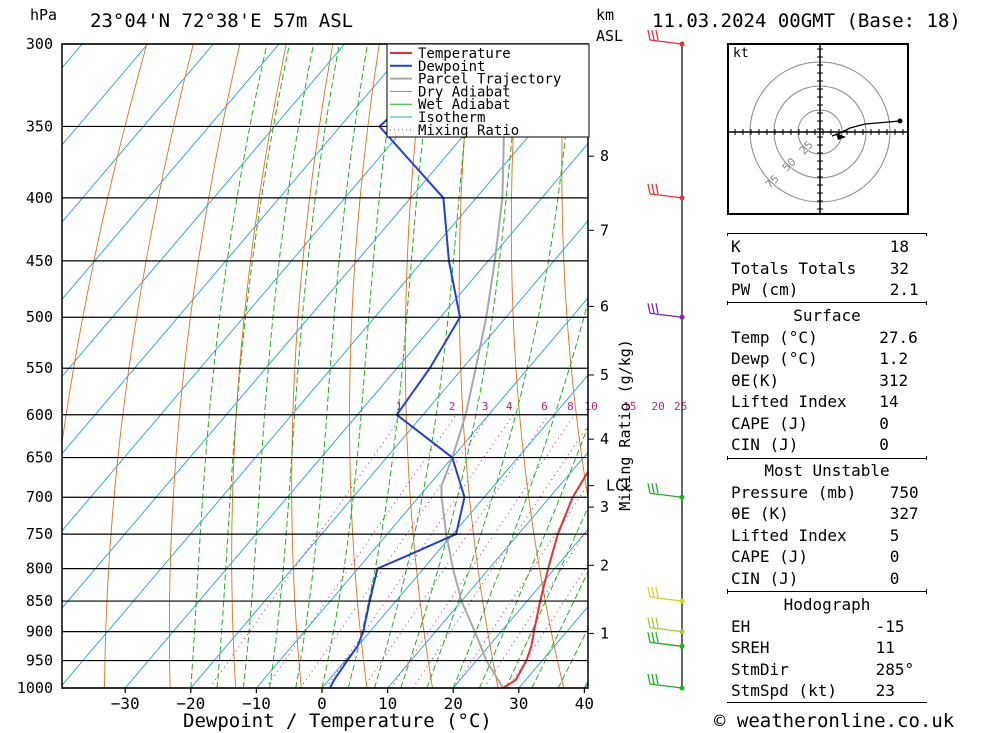 This screenshot has height=733, width=1000. Describe the element at coordinates (827, 424) in the screenshot. I see `surface-row: CAPE (J) 0` at that location.